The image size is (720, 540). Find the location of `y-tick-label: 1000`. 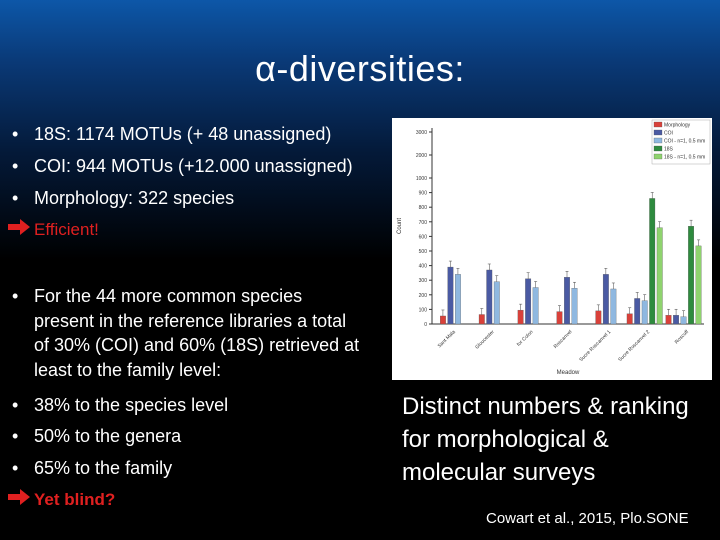

y-tick-label: 1000 is located at coordinates (421, 179).